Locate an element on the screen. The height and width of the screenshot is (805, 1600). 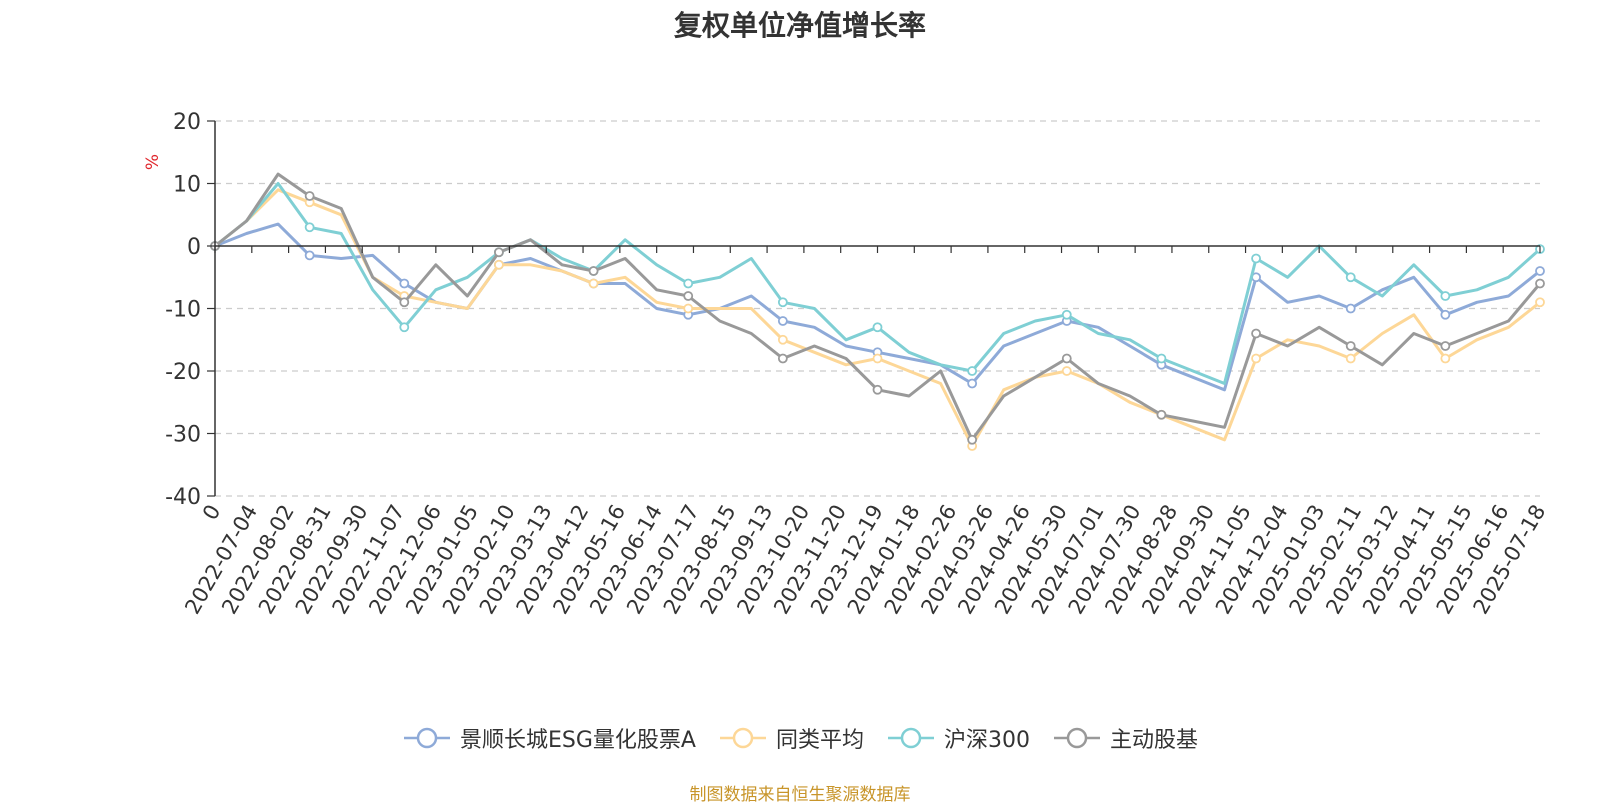
legend-label: 沪深300 is located at coordinates (986, 740).